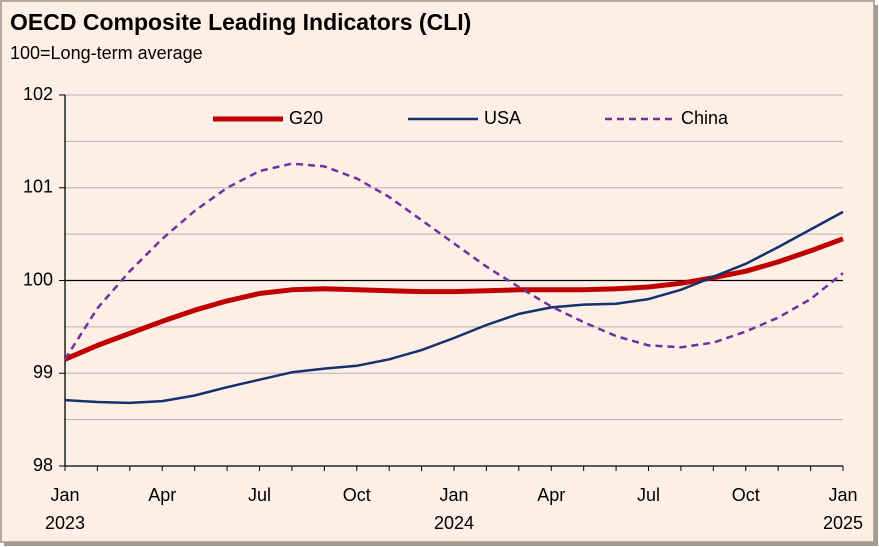 The image size is (879, 547). Describe the element at coordinates (502, 118) in the screenshot. I see `legend-label: USA` at that location.